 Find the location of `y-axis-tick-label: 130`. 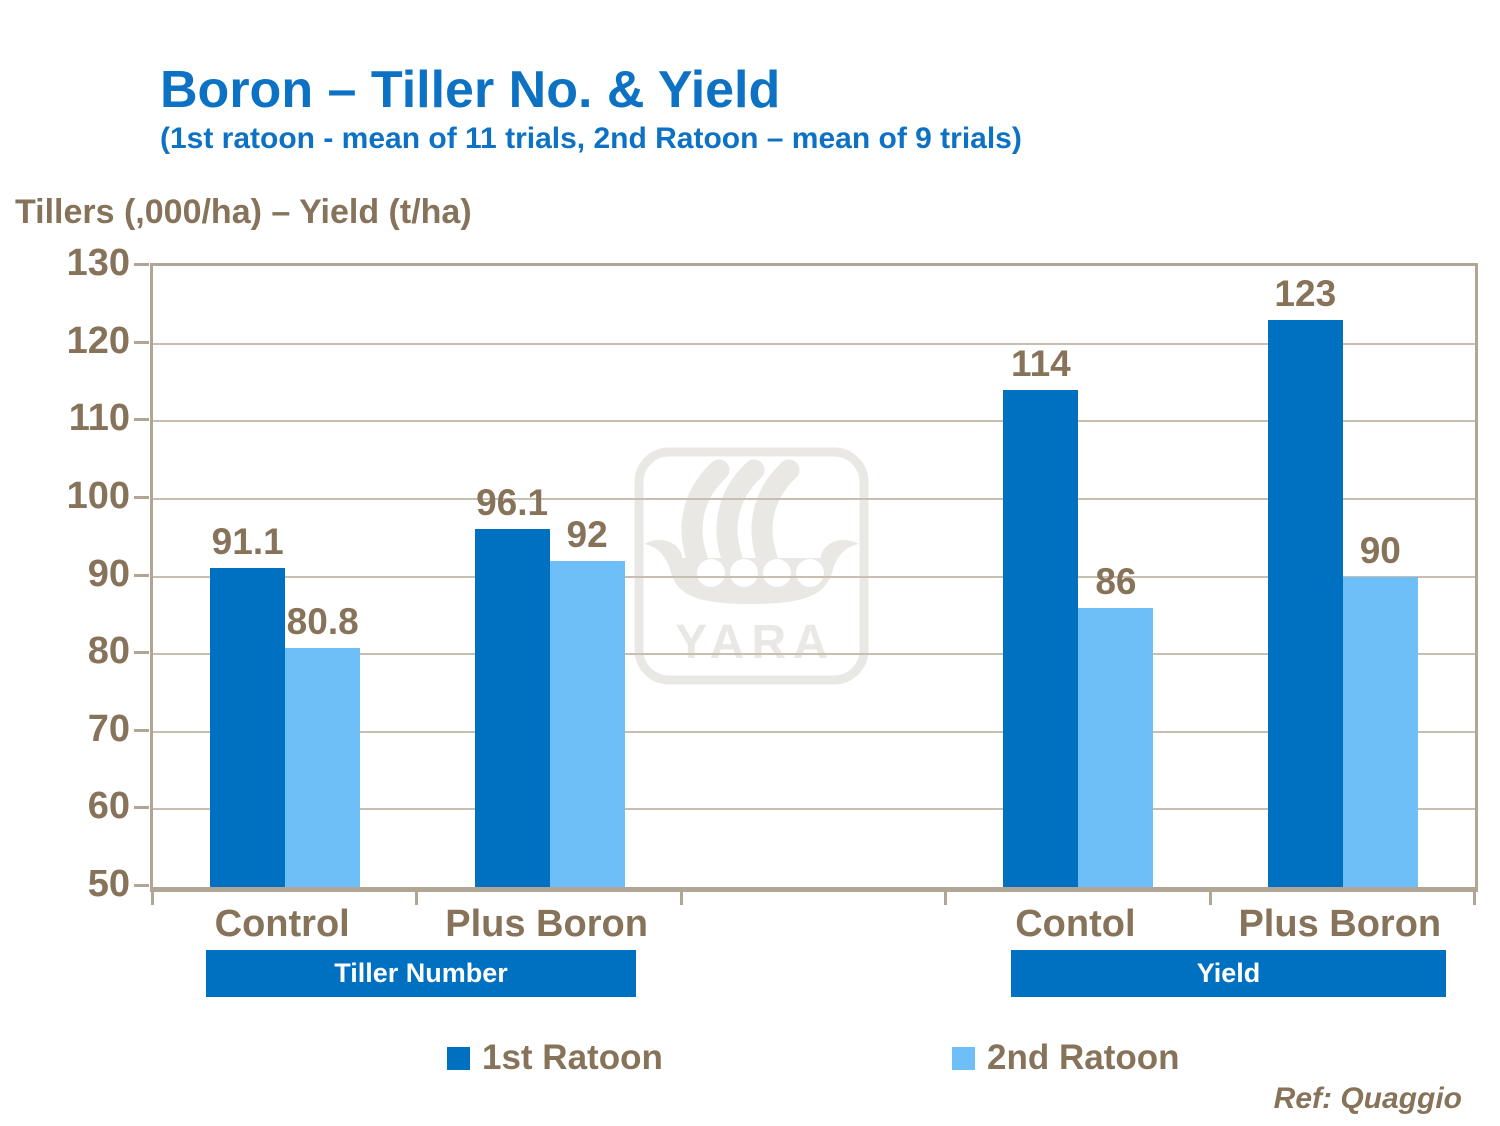

y-axis-tick-label: 130 is located at coordinates (98, 263).